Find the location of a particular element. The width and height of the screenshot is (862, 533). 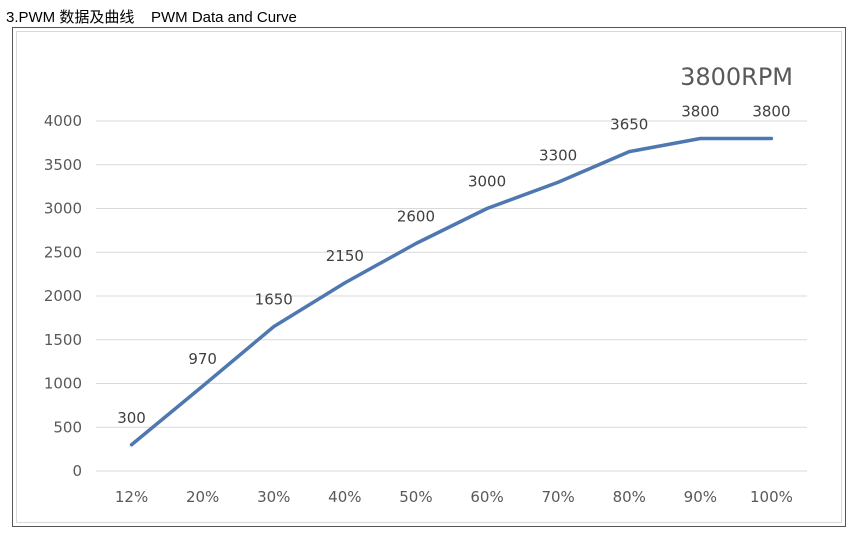

x-axis-ticks: 12% 20% 30% 40% 50% 60% 70% 80% 90% 100% is located at coordinates (454, 497).